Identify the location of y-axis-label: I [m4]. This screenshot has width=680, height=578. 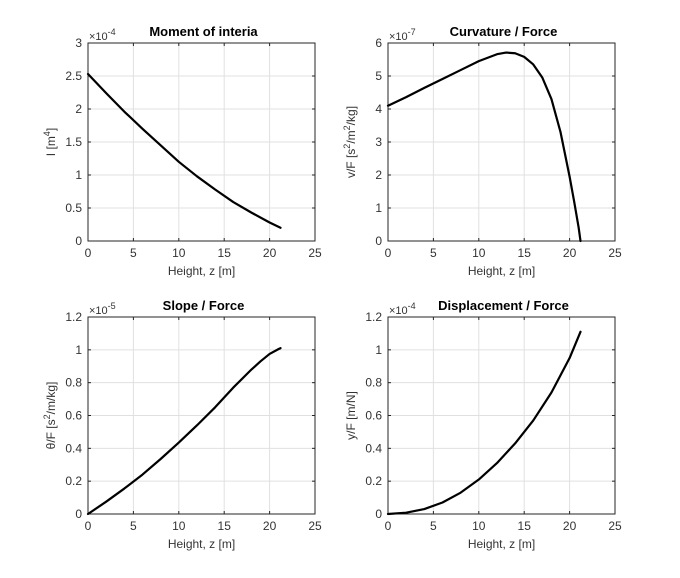
(50, 142).